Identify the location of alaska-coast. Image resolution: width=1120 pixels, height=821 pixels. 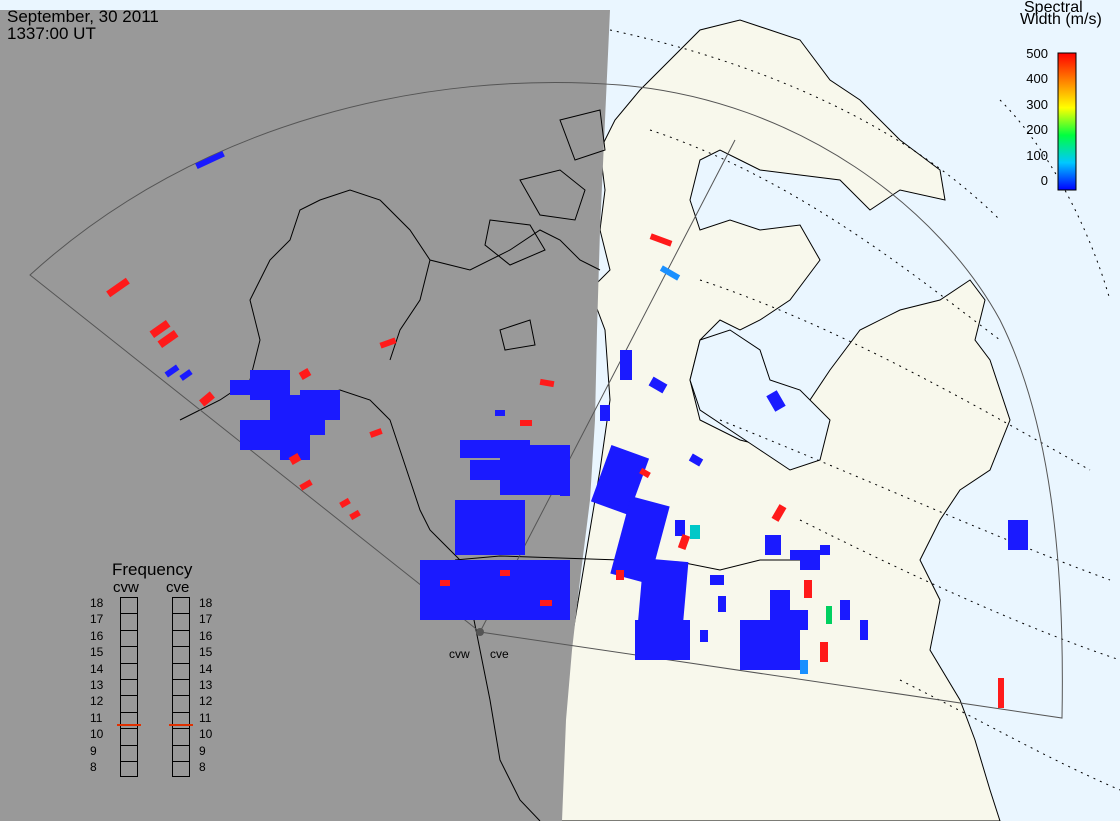
(390, 305).